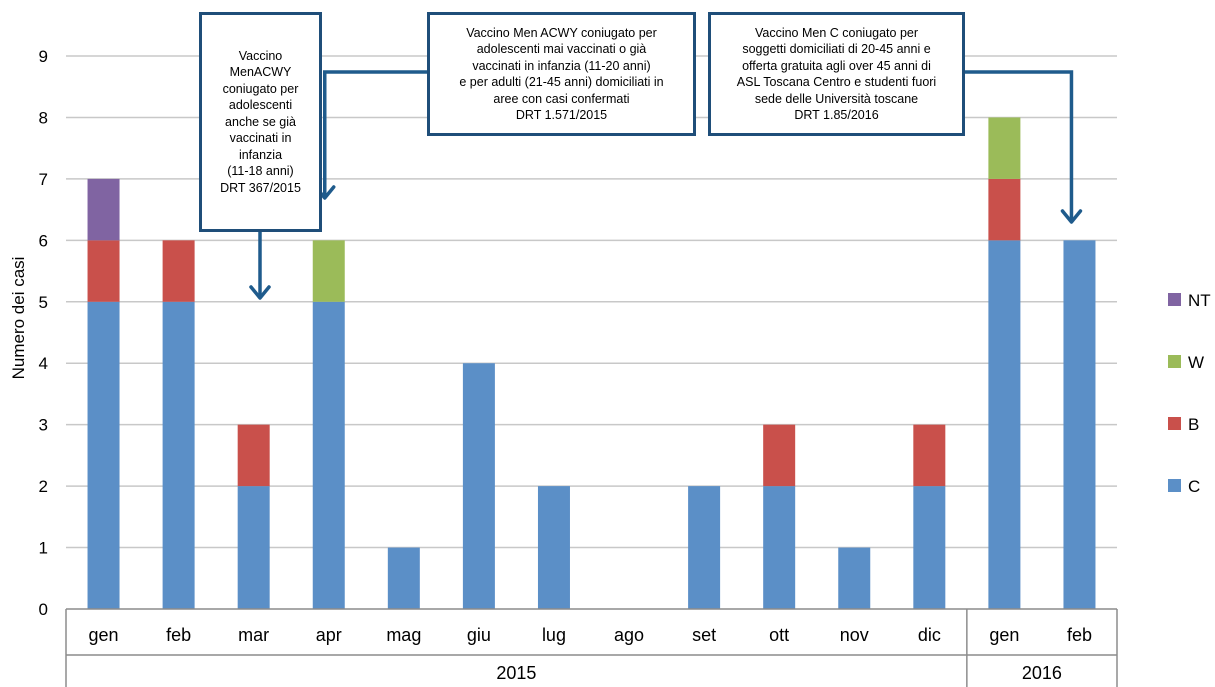  What do you see at coordinates (260, 88) in the screenshot?
I see `annotation-line: coniugato per` at bounding box center [260, 88].